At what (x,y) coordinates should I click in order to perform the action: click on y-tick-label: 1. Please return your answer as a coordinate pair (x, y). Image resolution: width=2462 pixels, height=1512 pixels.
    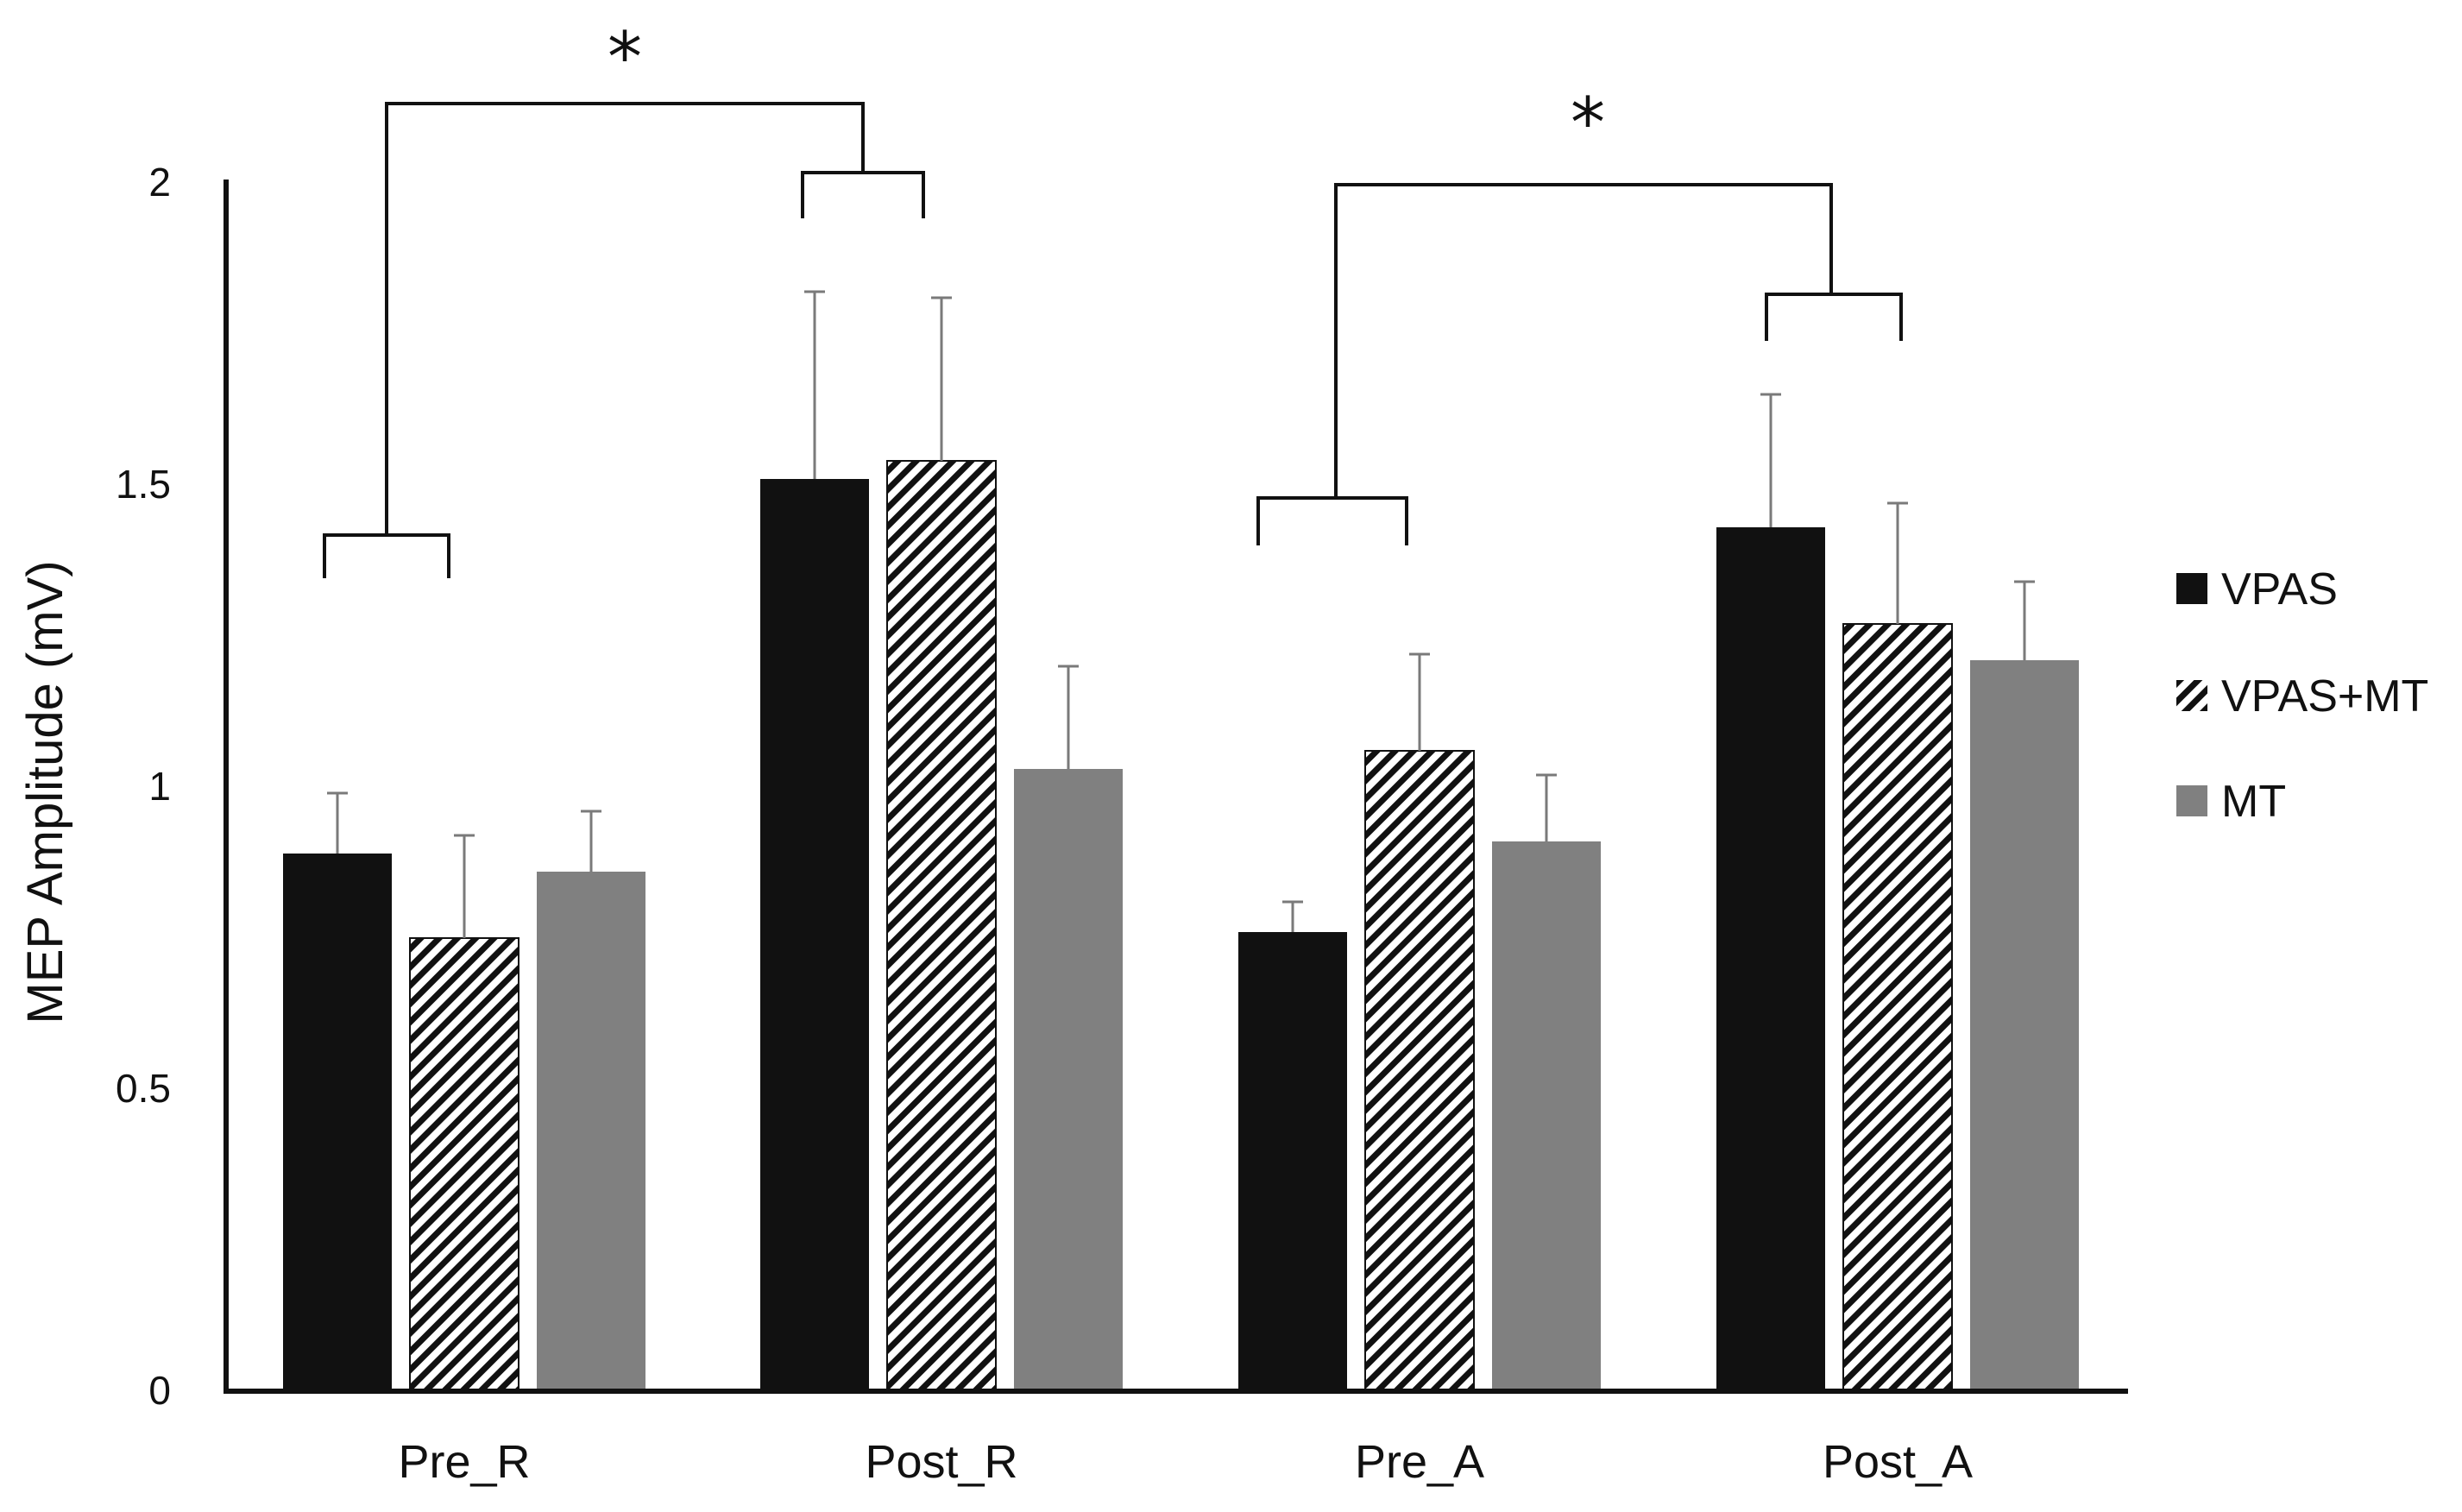
    Looking at the image, I should click on (159, 786).